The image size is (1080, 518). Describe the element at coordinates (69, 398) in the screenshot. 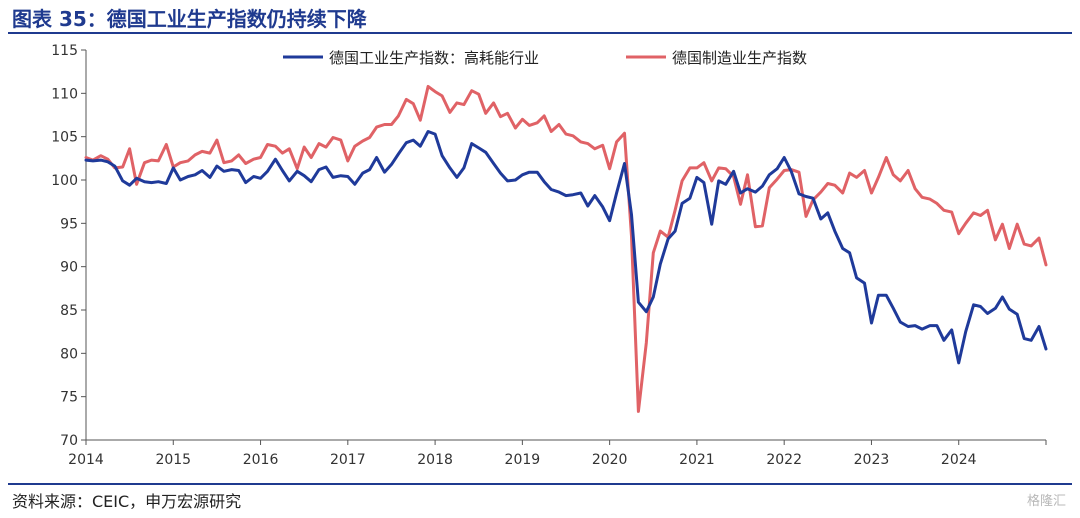

I see `y-tick-label: 75` at that location.